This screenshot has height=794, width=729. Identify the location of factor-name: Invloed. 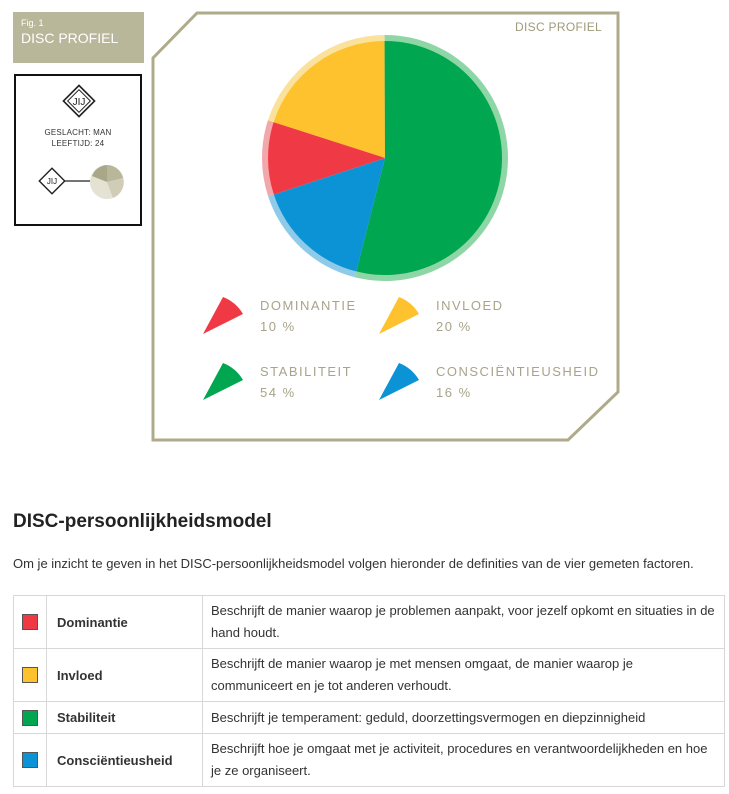
(124, 675).